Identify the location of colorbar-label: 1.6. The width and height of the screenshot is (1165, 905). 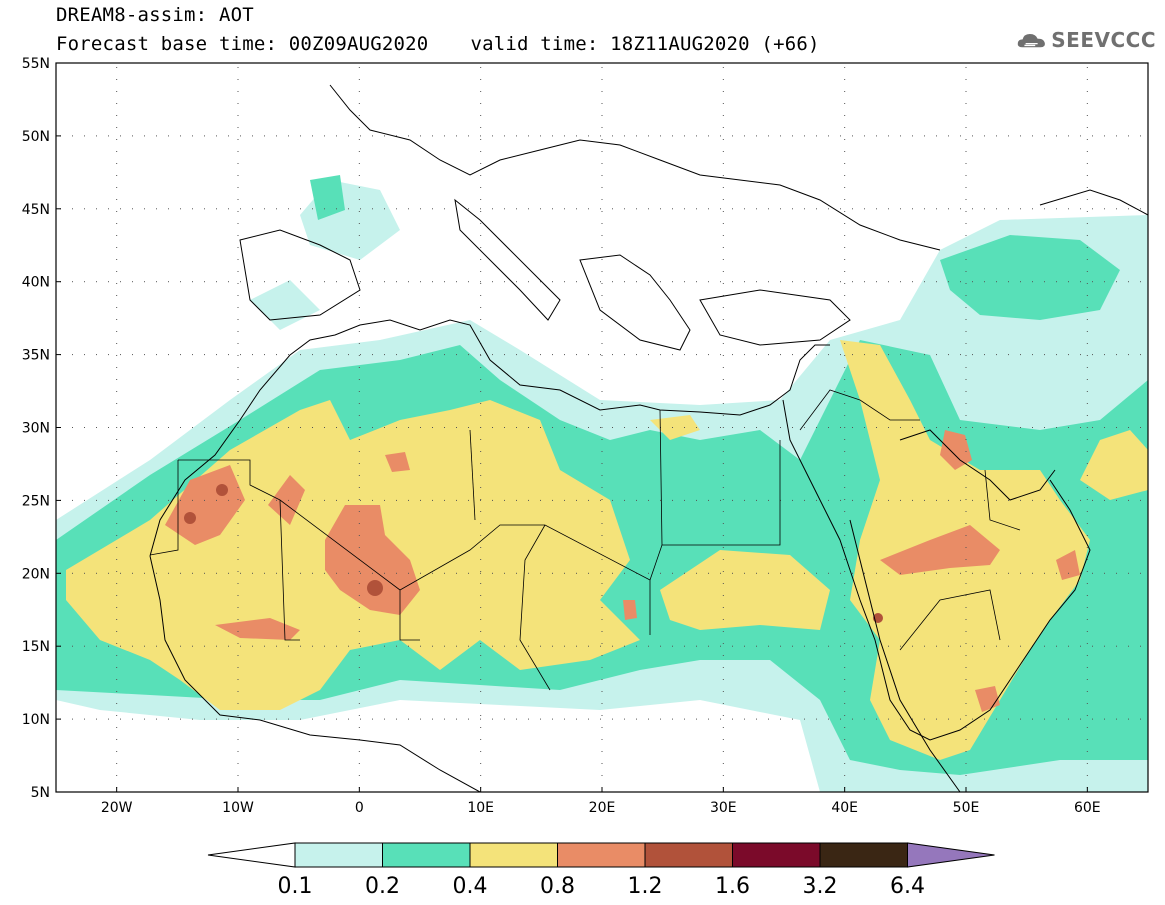
(732, 886).